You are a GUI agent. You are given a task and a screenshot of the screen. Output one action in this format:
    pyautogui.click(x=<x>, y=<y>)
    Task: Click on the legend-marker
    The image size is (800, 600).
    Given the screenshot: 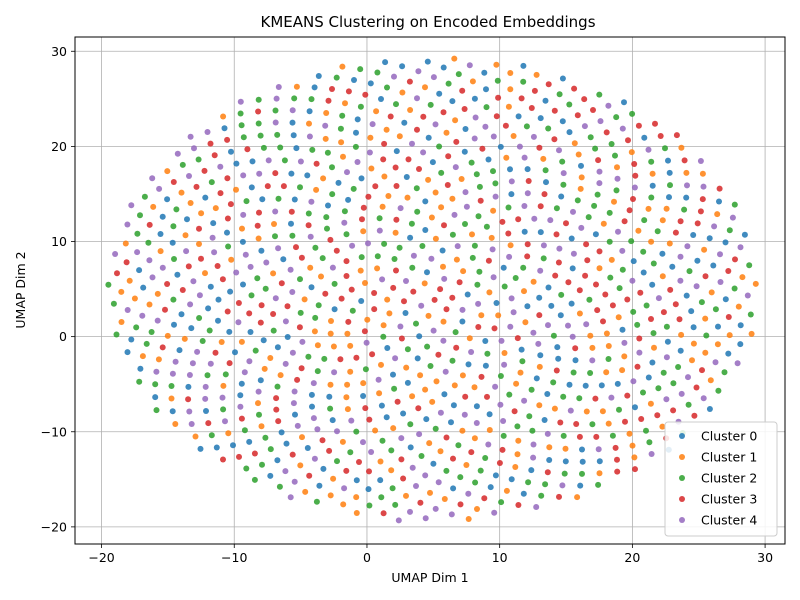 What is the action you would take?
    pyautogui.click(x=682, y=457)
    